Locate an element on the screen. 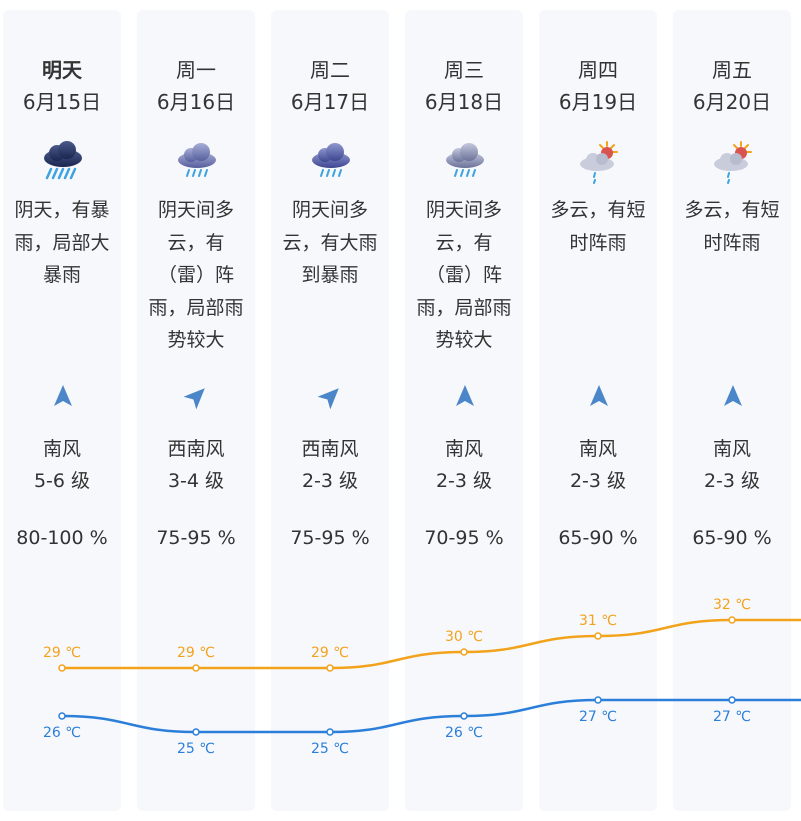  heavy-rain-icon is located at coordinates (63, 160).